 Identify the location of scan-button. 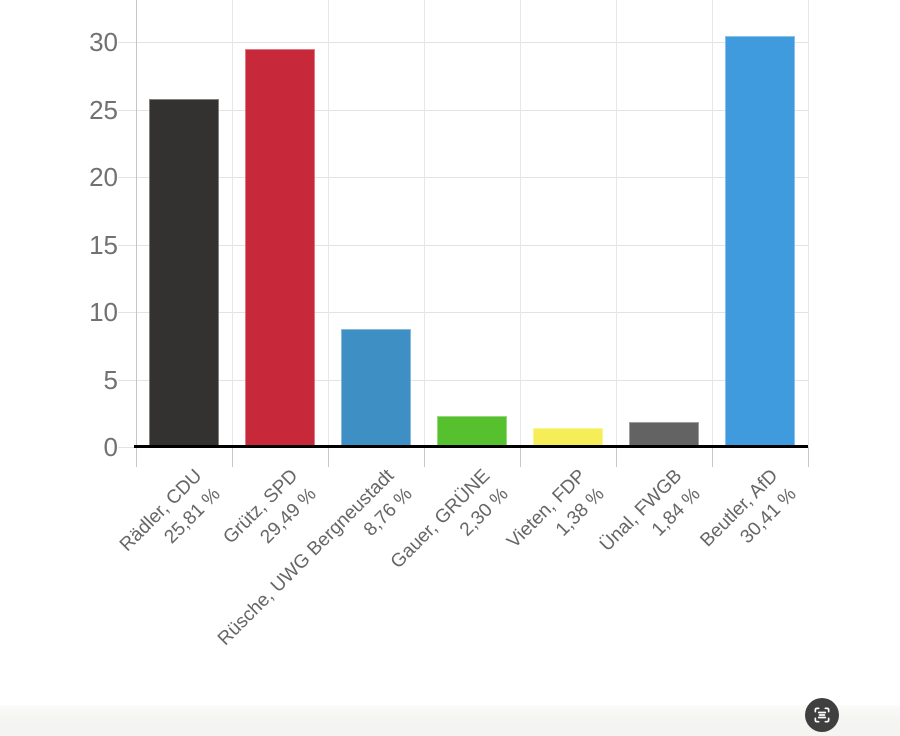
(822, 715).